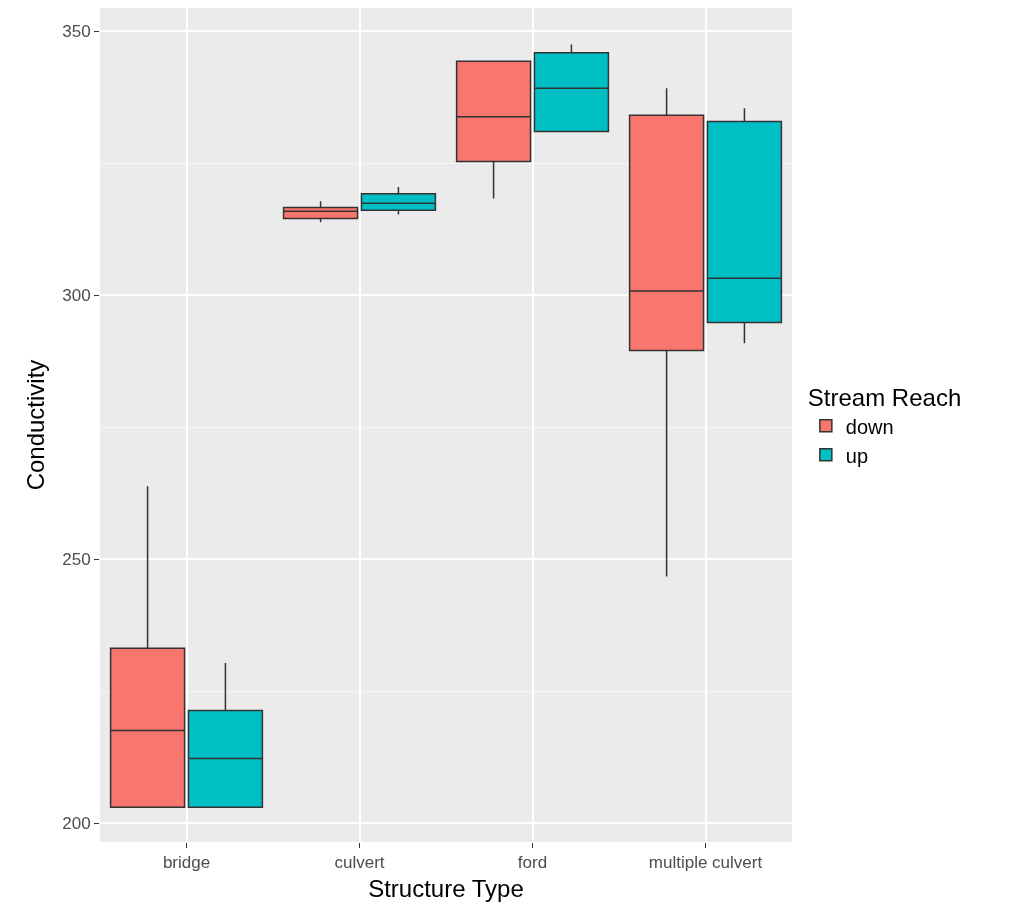 This screenshot has width=1032, height=922. What do you see at coordinates (705, 863) in the screenshot?
I see `x-tick-label: multiple culvert` at bounding box center [705, 863].